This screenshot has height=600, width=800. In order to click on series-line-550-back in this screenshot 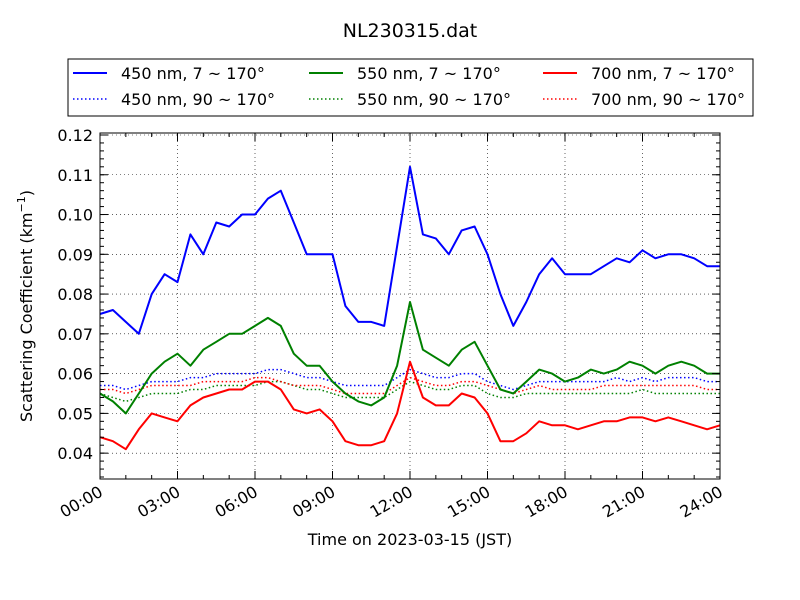, I will do `click(409, 391)`.